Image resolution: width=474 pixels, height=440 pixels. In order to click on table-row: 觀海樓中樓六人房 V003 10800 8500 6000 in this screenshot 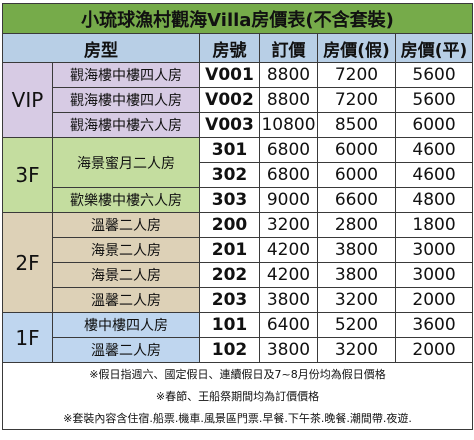, I will do `click(238, 125)`.